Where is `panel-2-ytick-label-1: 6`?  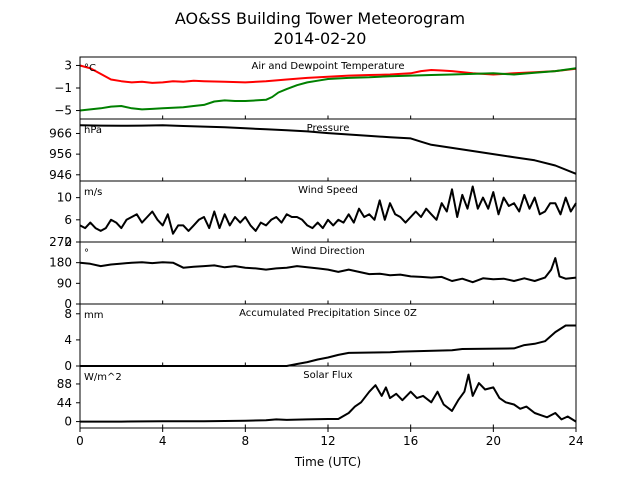 panel-2-ytick-label-1: 6 is located at coordinates (68, 220).